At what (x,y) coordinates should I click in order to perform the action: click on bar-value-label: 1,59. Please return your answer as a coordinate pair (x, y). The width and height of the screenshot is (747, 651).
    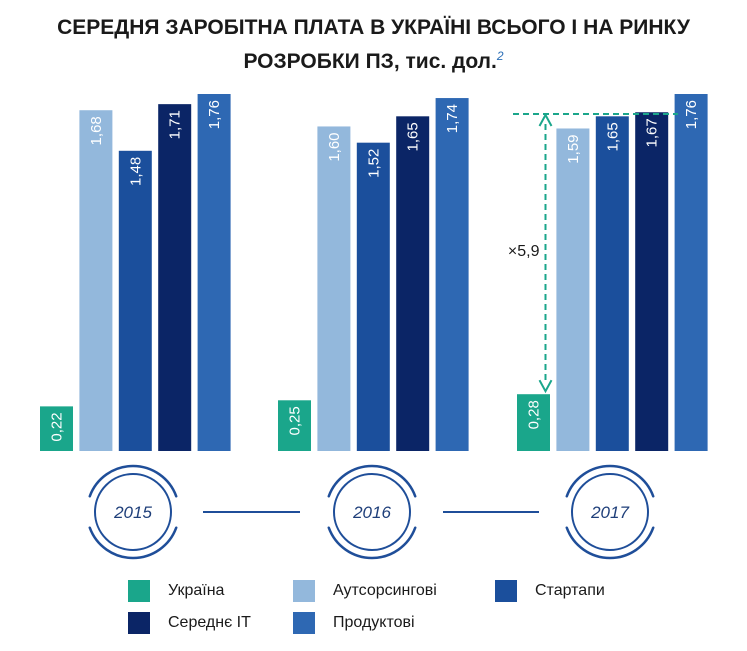
    Looking at the image, I should click on (573, 148).